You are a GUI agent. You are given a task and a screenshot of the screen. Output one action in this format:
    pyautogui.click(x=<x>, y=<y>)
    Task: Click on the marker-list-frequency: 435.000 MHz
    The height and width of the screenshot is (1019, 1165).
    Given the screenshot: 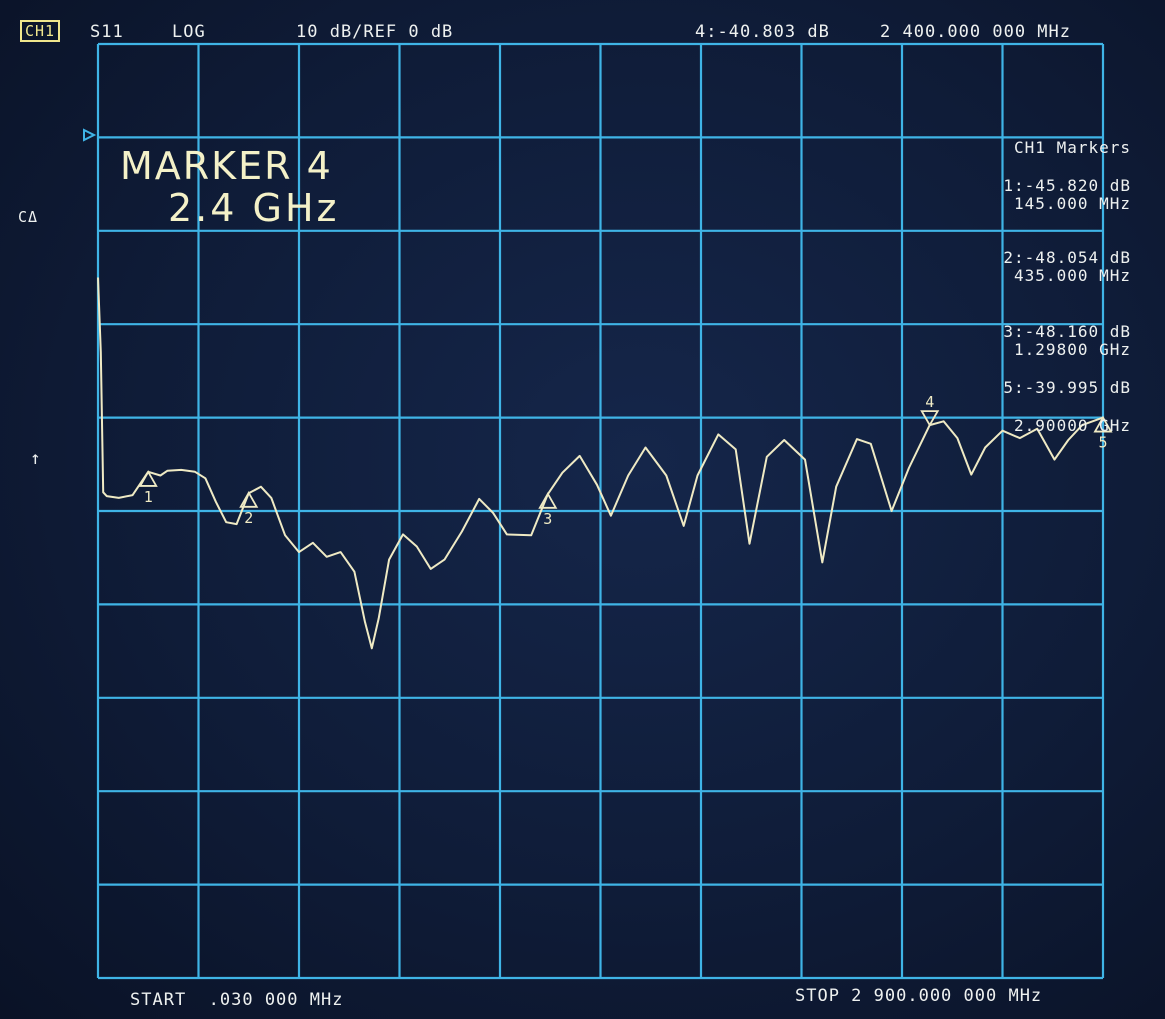 What is the action you would take?
    pyautogui.click(x=1072, y=275)
    